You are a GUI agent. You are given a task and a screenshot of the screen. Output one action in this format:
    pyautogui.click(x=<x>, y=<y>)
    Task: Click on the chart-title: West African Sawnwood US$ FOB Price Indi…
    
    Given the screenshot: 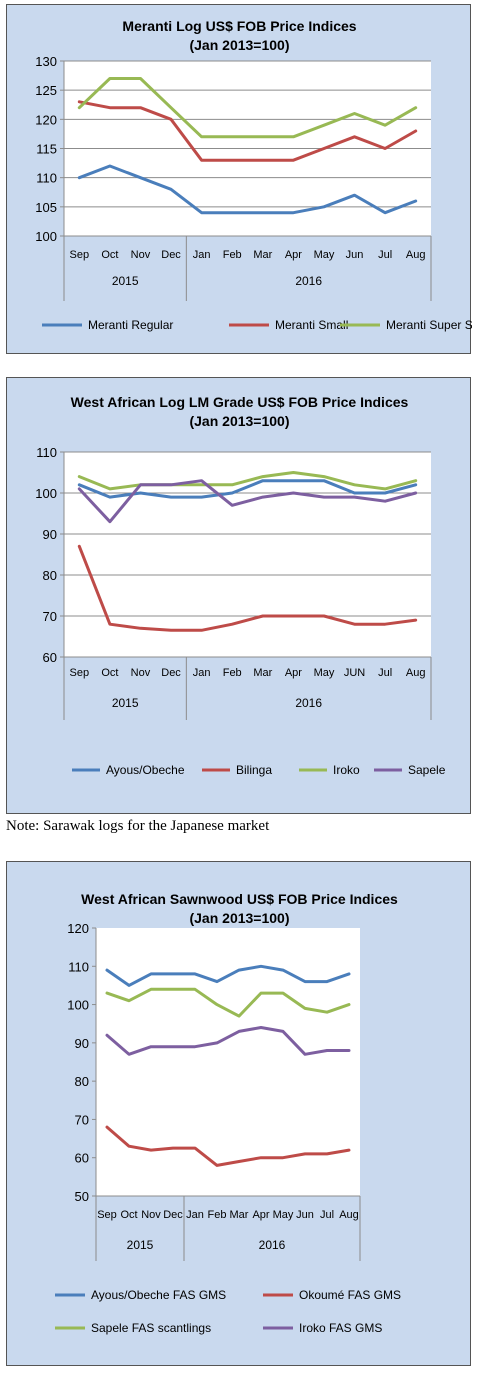 What is the action you would take?
    pyautogui.click(x=239, y=899)
    